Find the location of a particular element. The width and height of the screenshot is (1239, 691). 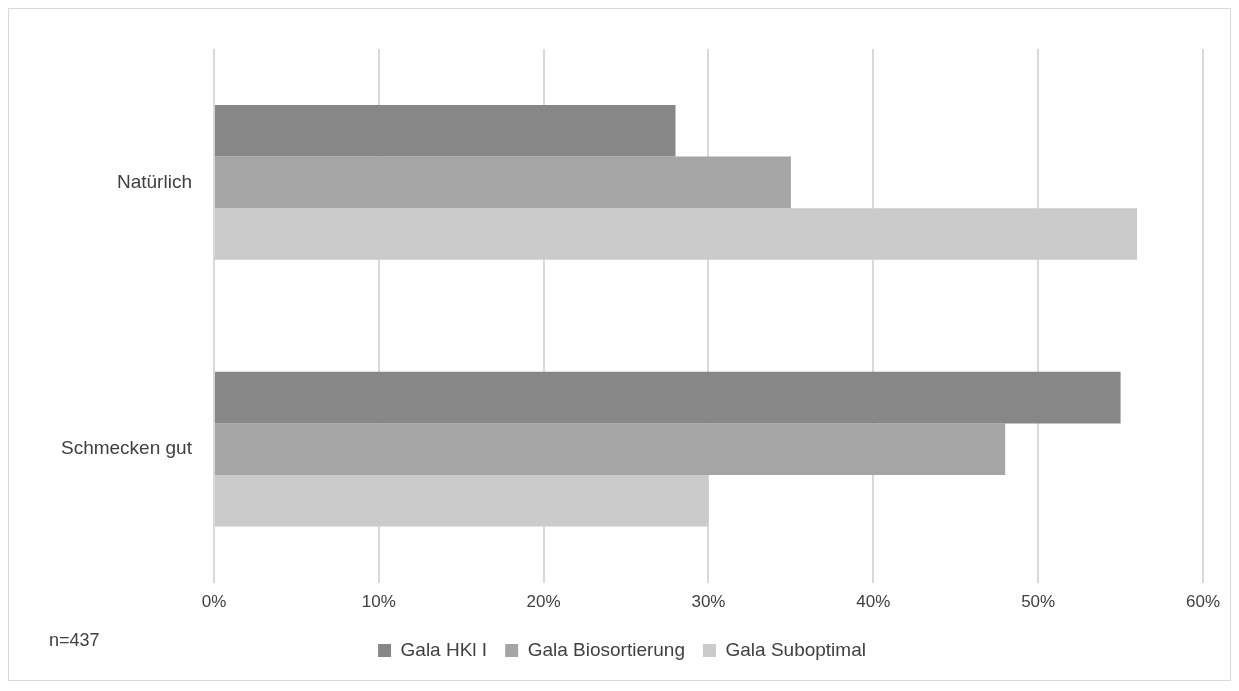

x-tick-label: 0% is located at coordinates (214, 602).